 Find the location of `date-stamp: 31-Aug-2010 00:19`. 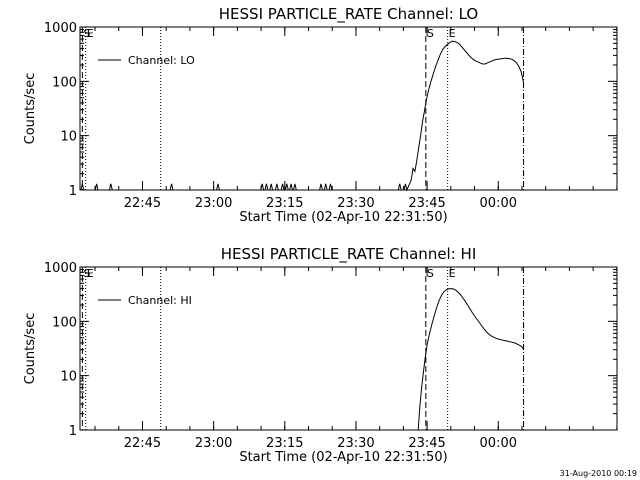

date-stamp: 31-Aug-2010 00:19 is located at coordinates (598, 473).